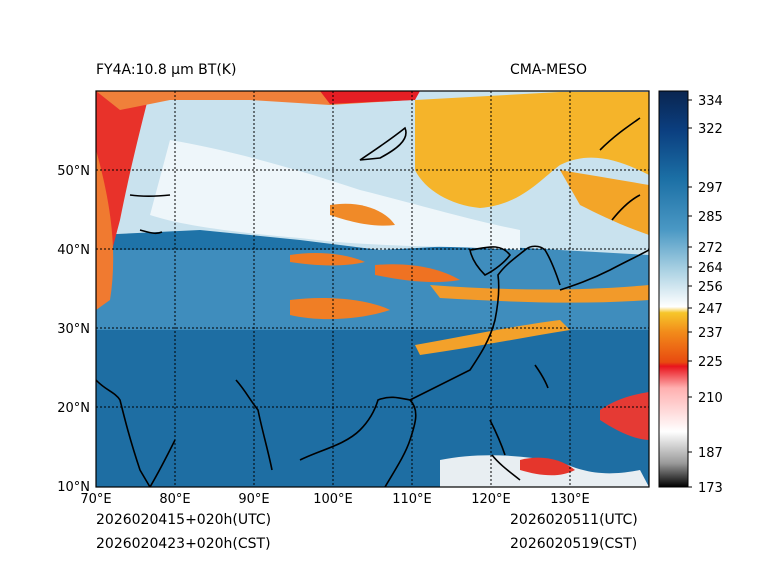  What do you see at coordinates (570, 499) in the screenshot?
I see `lon-label: 130°E` at bounding box center [570, 499].